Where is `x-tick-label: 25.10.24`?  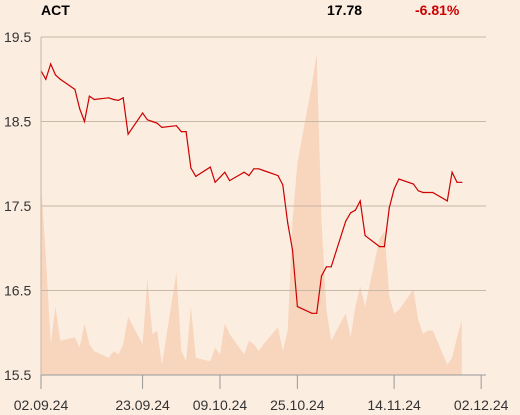 x-tick-label: 25.10.24 is located at coordinates (297, 405).